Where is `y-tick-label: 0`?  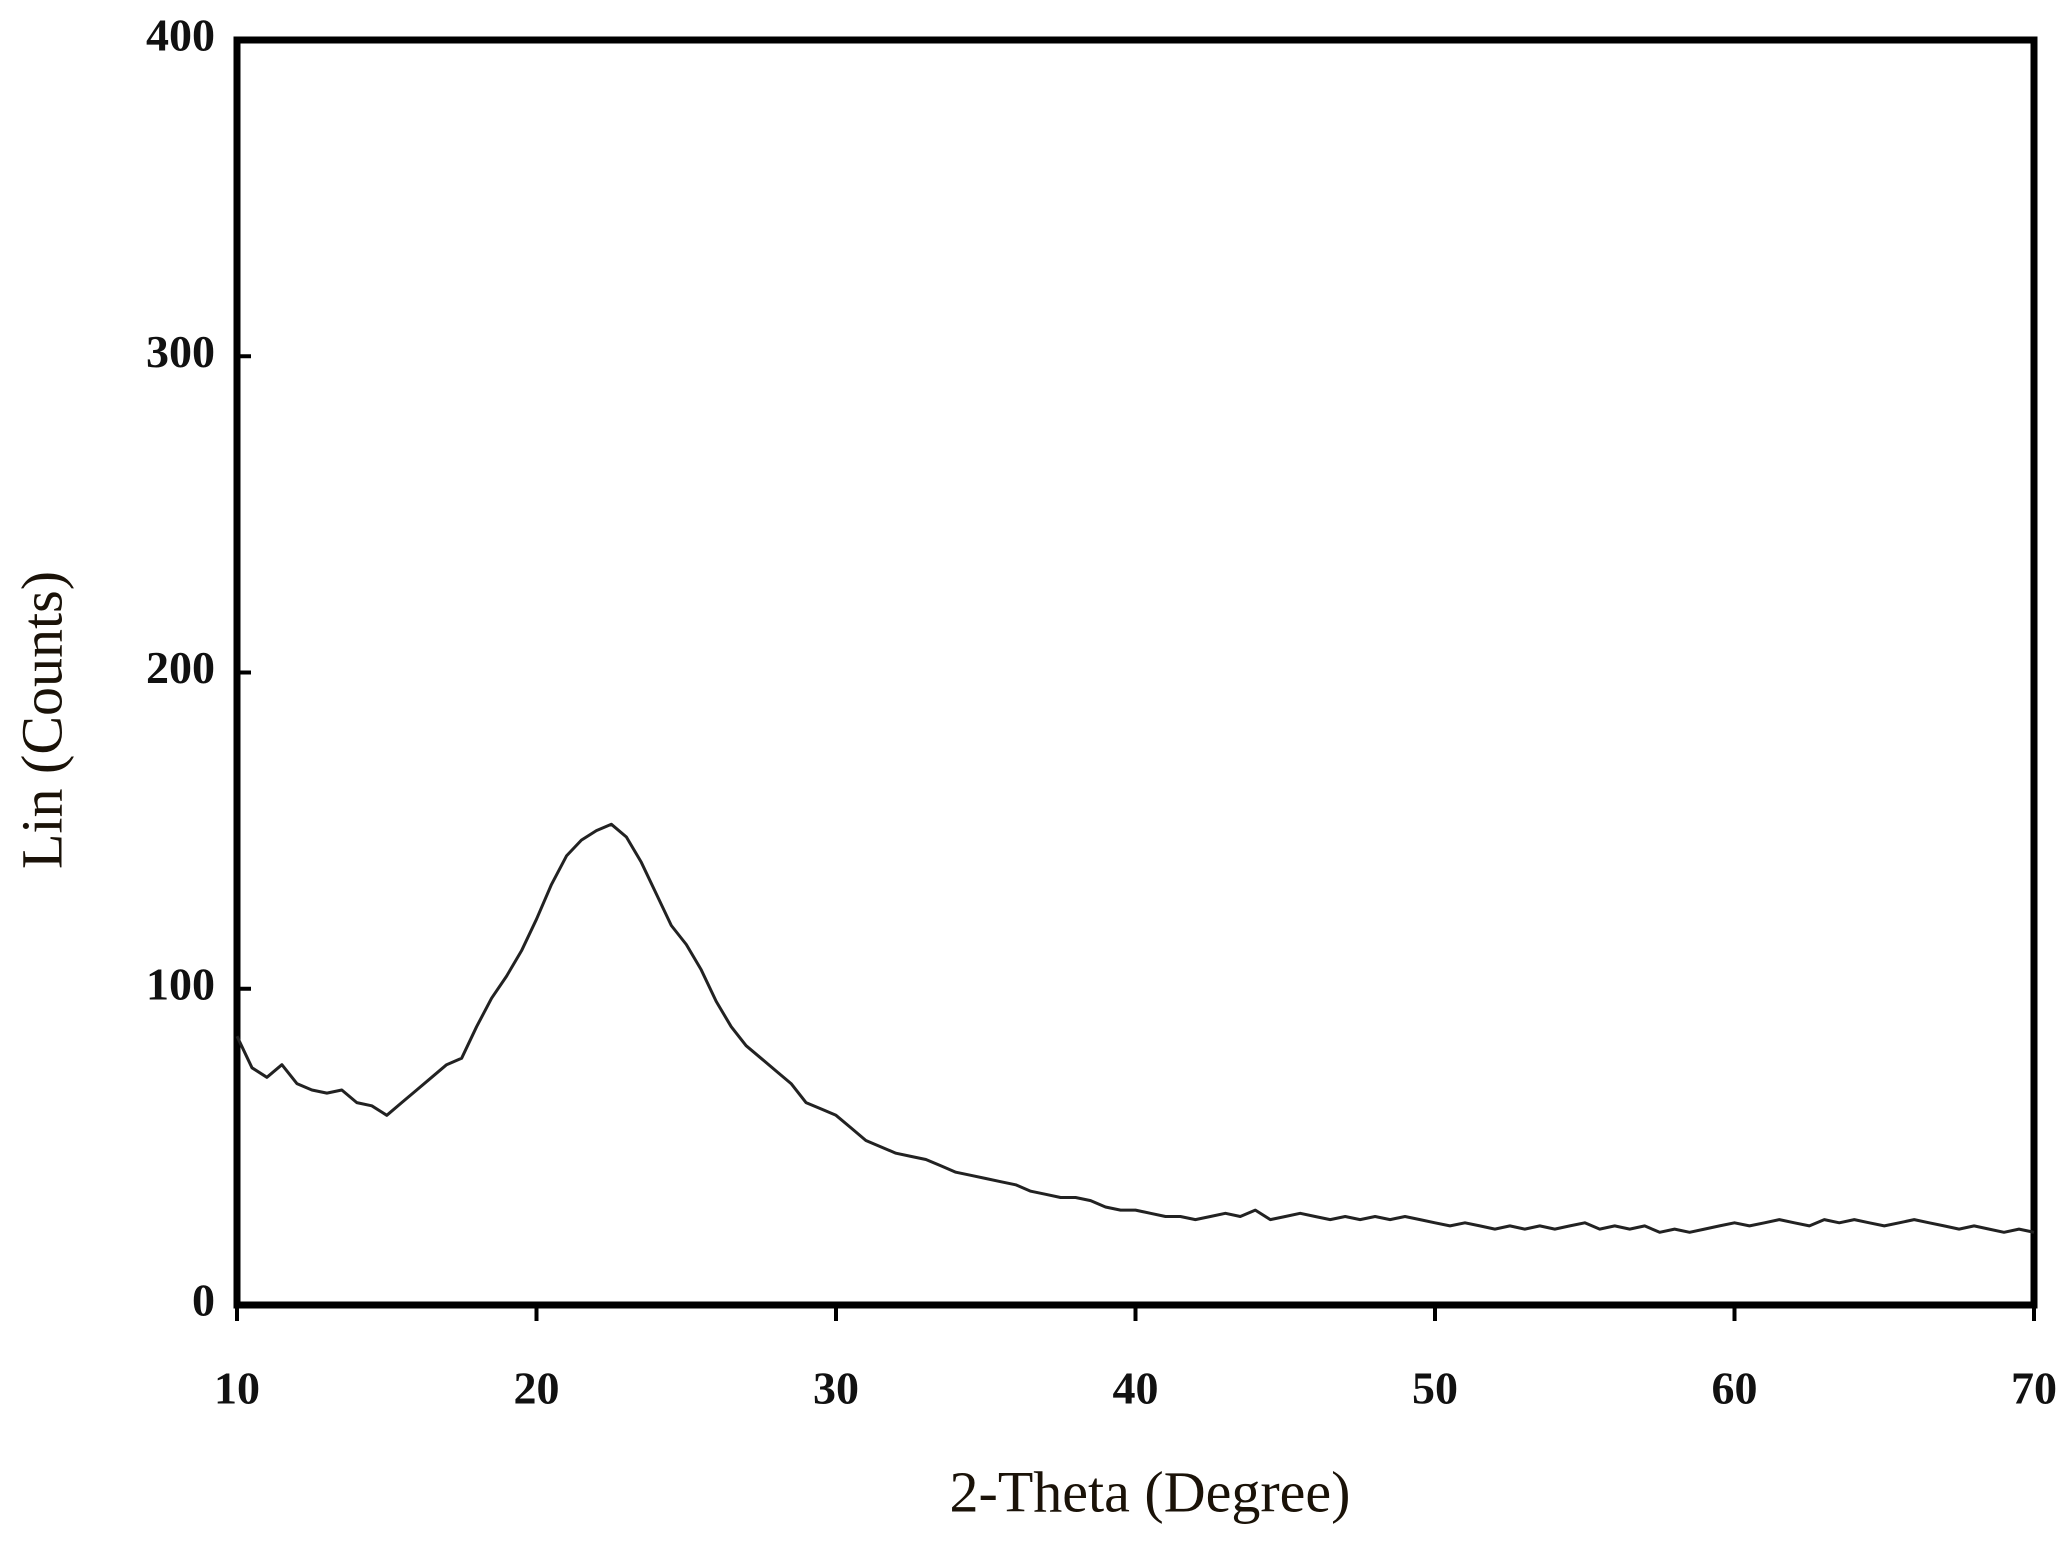
y-tick-label: 0 is located at coordinates (203, 1300).